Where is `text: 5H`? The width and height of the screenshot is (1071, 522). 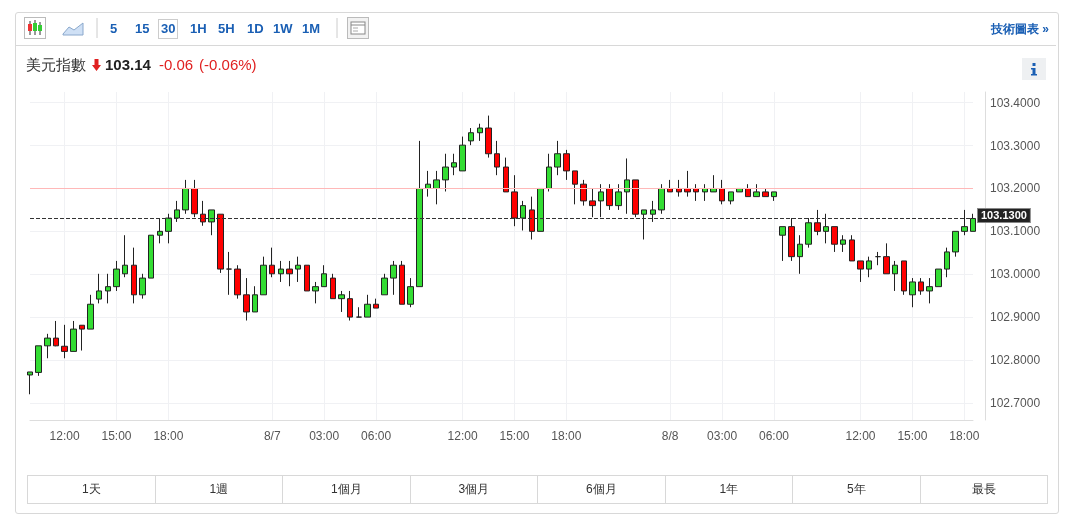
text: 5H is located at coordinates (226, 29).